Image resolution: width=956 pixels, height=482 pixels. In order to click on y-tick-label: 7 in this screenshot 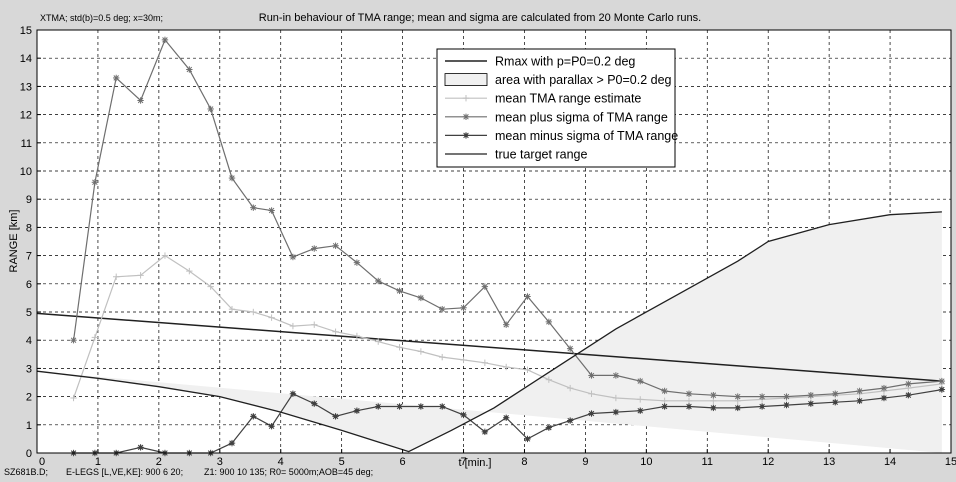, I will do `click(29, 257)`.